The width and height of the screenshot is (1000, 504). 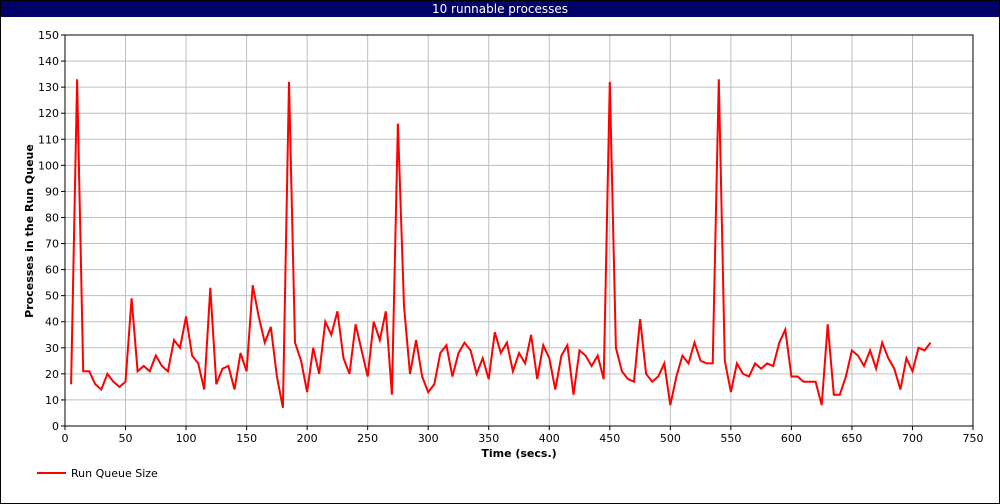 What do you see at coordinates (52, 191) in the screenshot?
I see `y-tick-label: 90` at bounding box center [52, 191].